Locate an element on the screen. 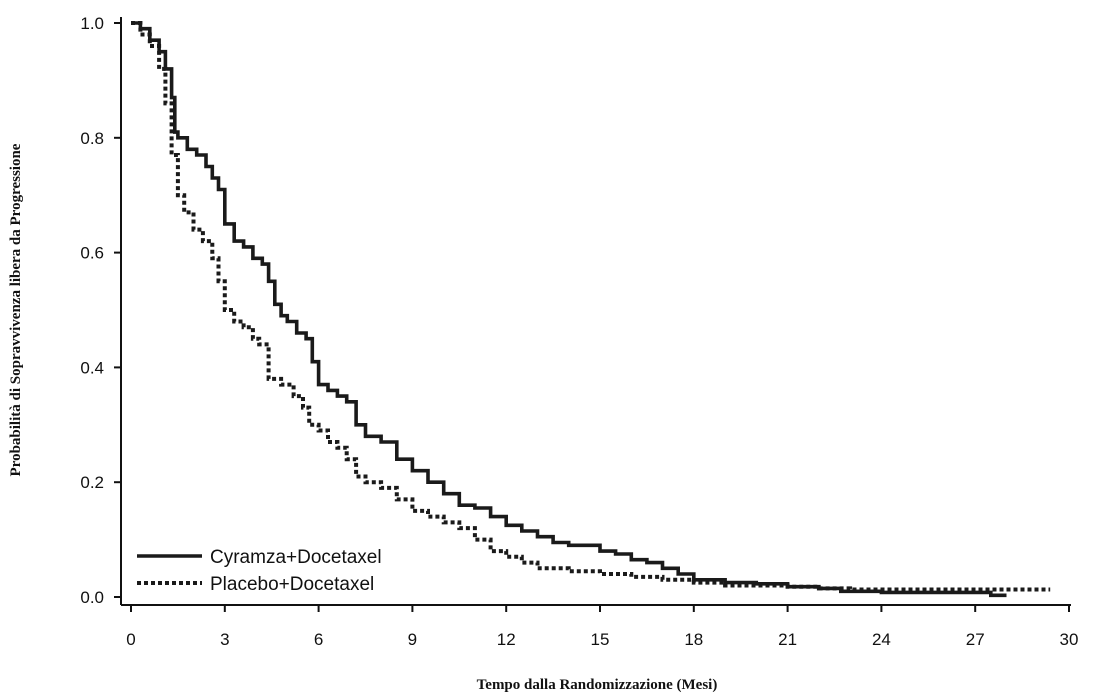  x-tick-label: 9 is located at coordinates (412, 639).